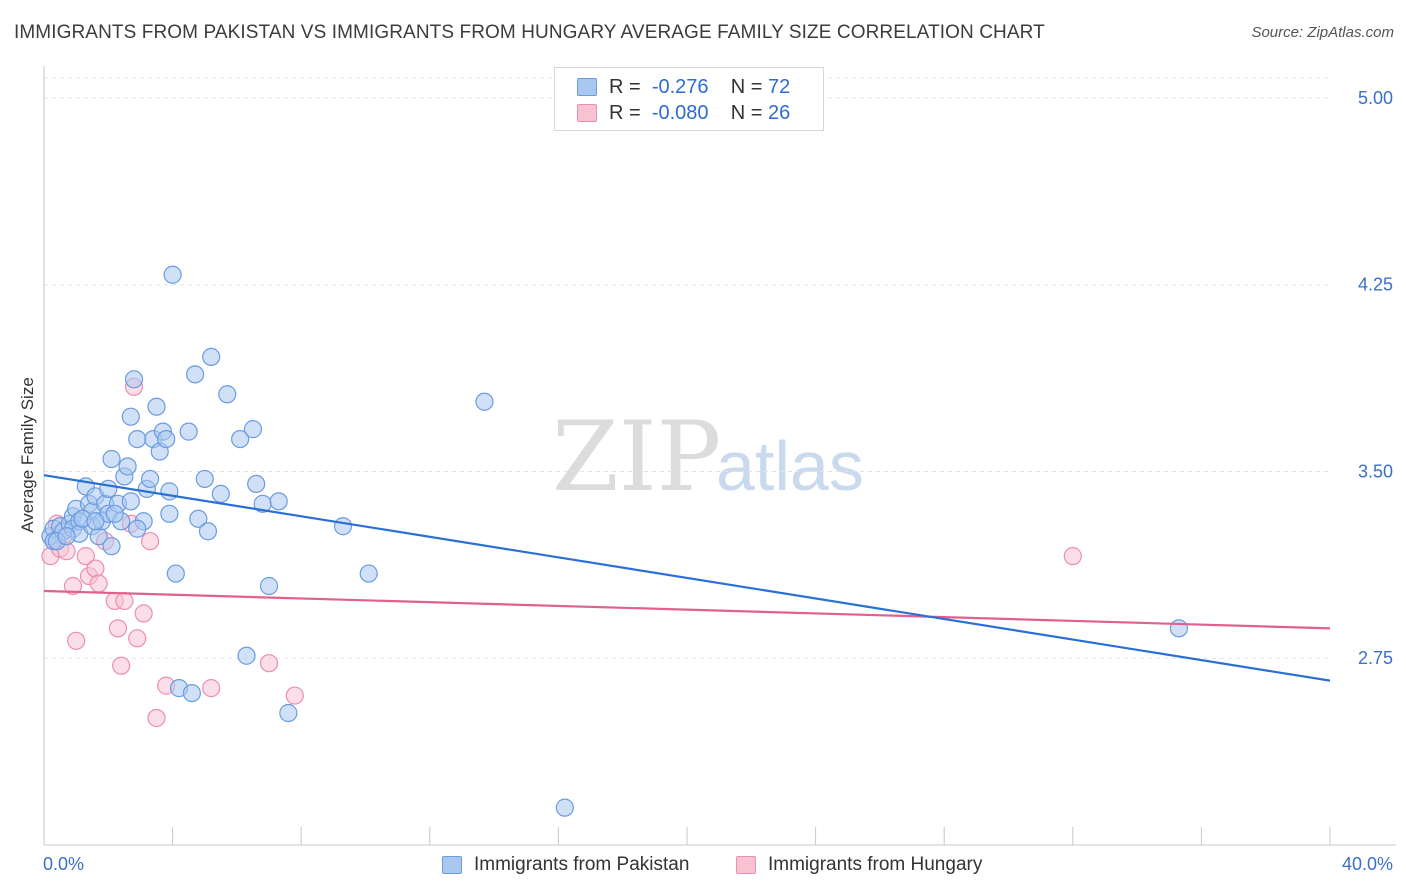 Image resolution: width=1406 pixels, height=892 pixels. What do you see at coordinates (63, 864) in the screenshot?
I see `x-tick-label-min: 0.0%` at bounding box center [63, 864].